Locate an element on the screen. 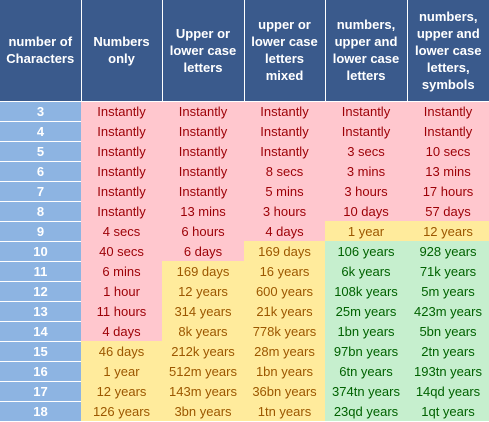 The height and width of the screenshot is (422, 489). crack-time-cell: 6k years is located at coordinates (366, 271).